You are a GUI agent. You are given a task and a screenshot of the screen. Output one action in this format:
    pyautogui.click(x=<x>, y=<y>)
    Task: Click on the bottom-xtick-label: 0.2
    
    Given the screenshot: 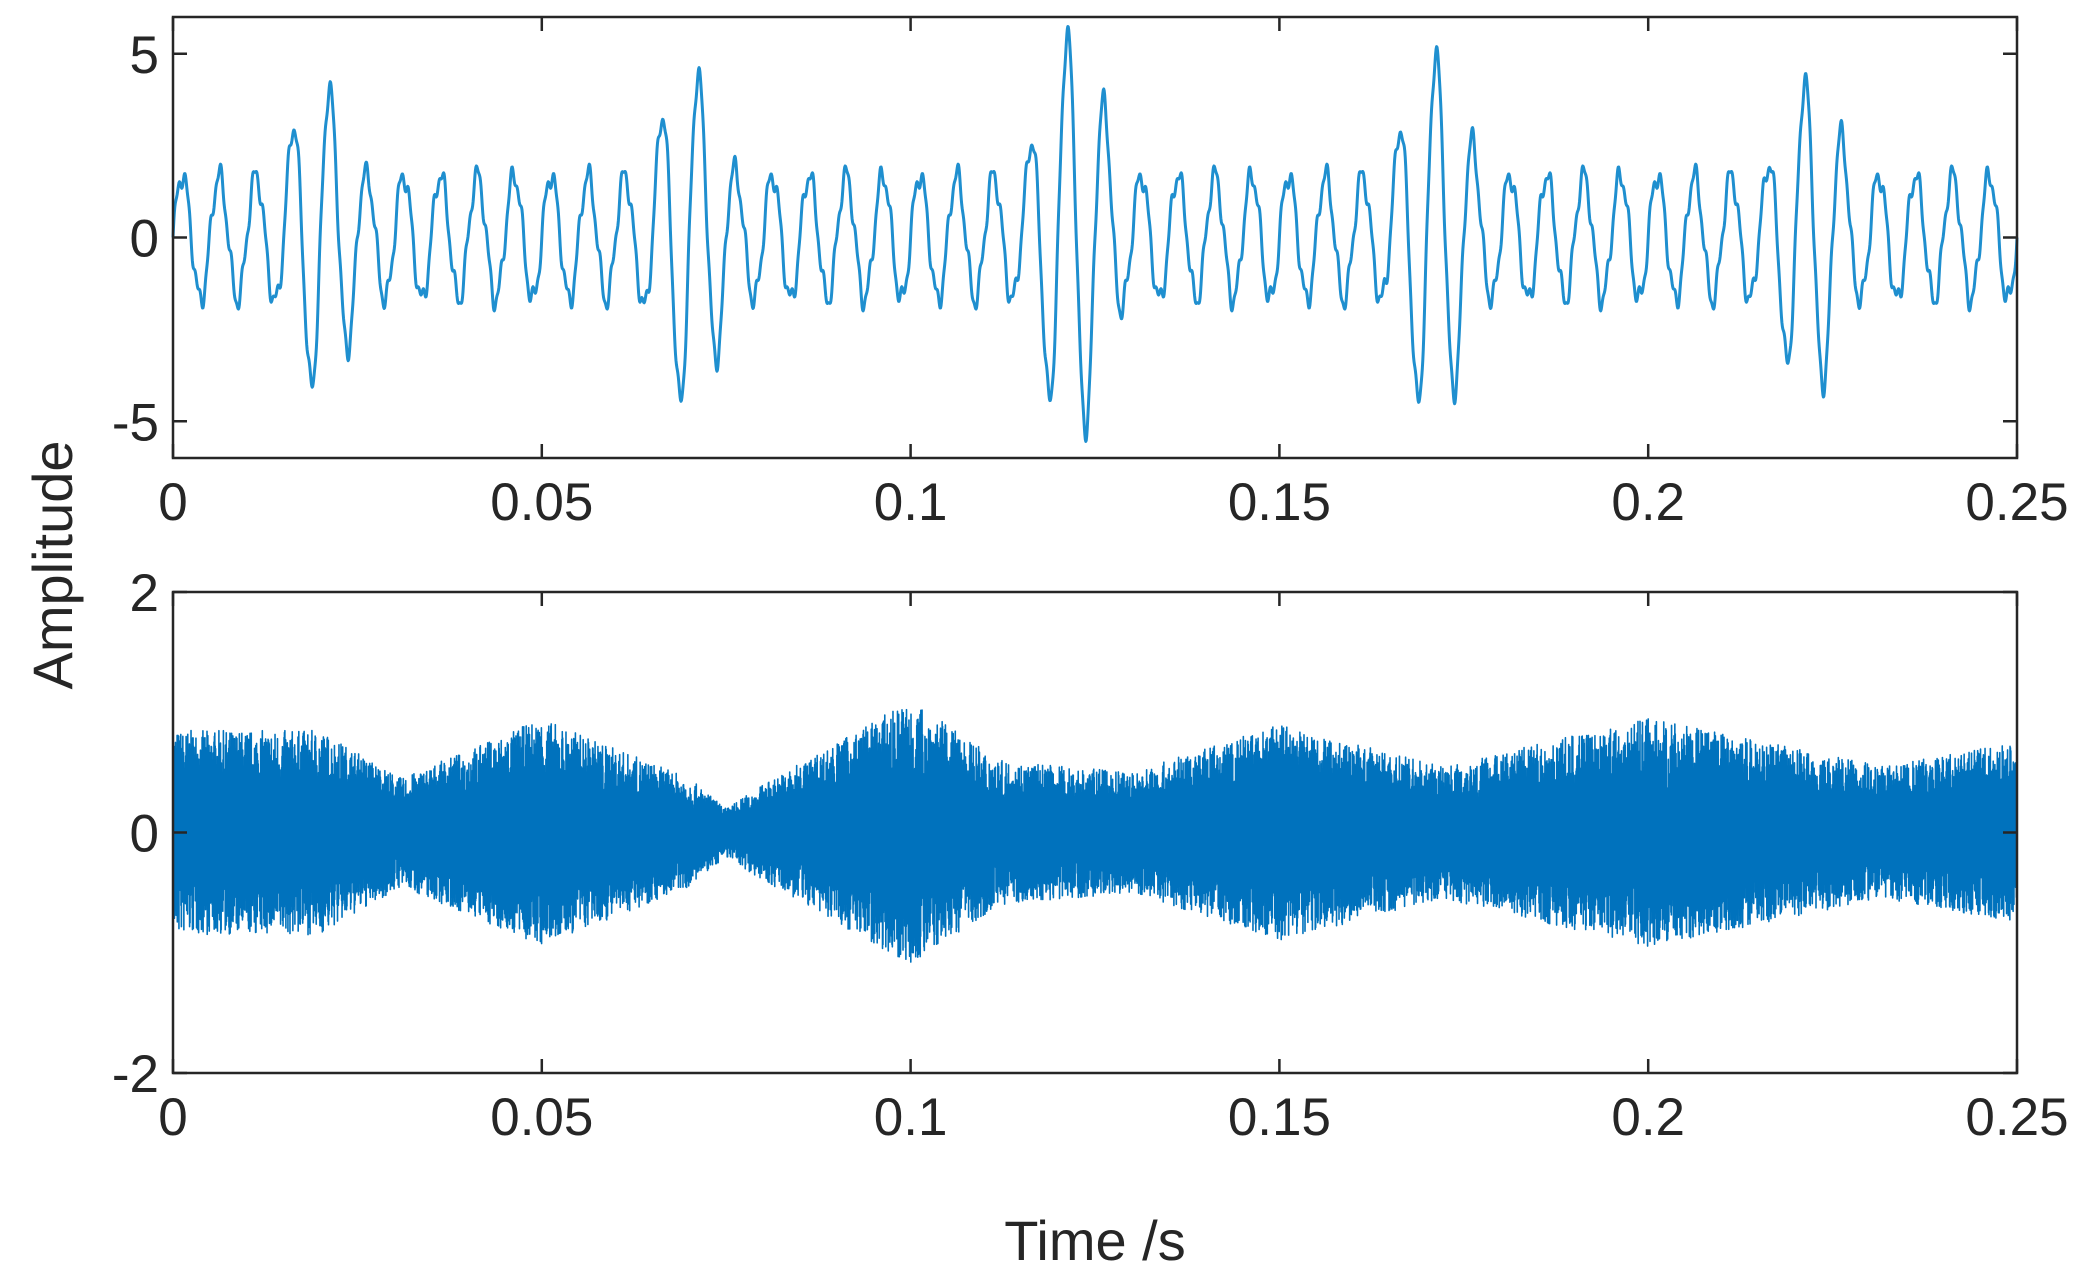 What is the action you would take?
    pyautogui.click(x=1648, y=1117)
    